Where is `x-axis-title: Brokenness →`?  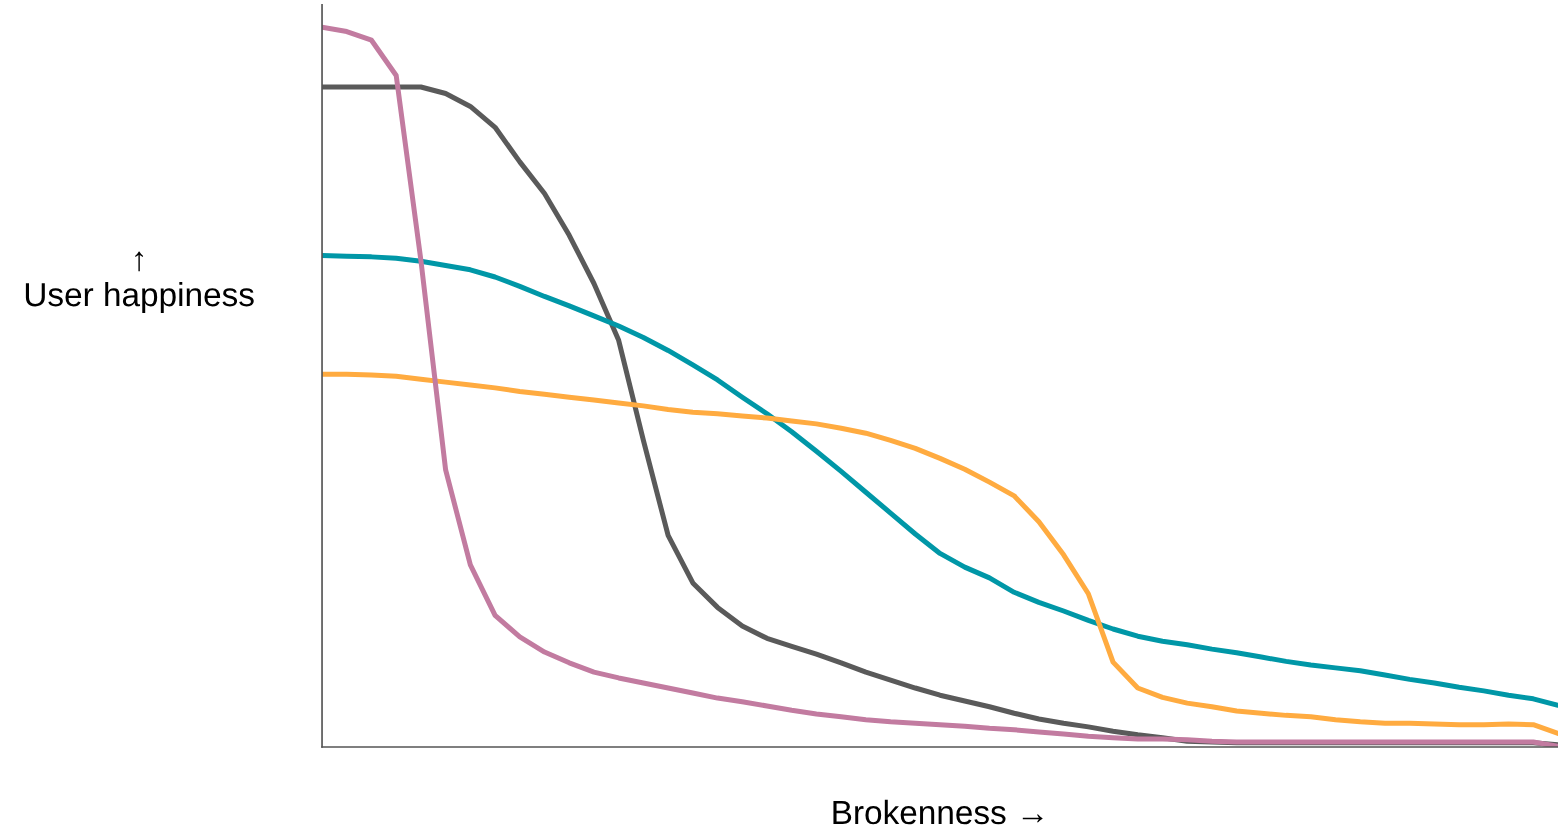
x-axis-title: Brokenness → is located at coordinates (938, 812).